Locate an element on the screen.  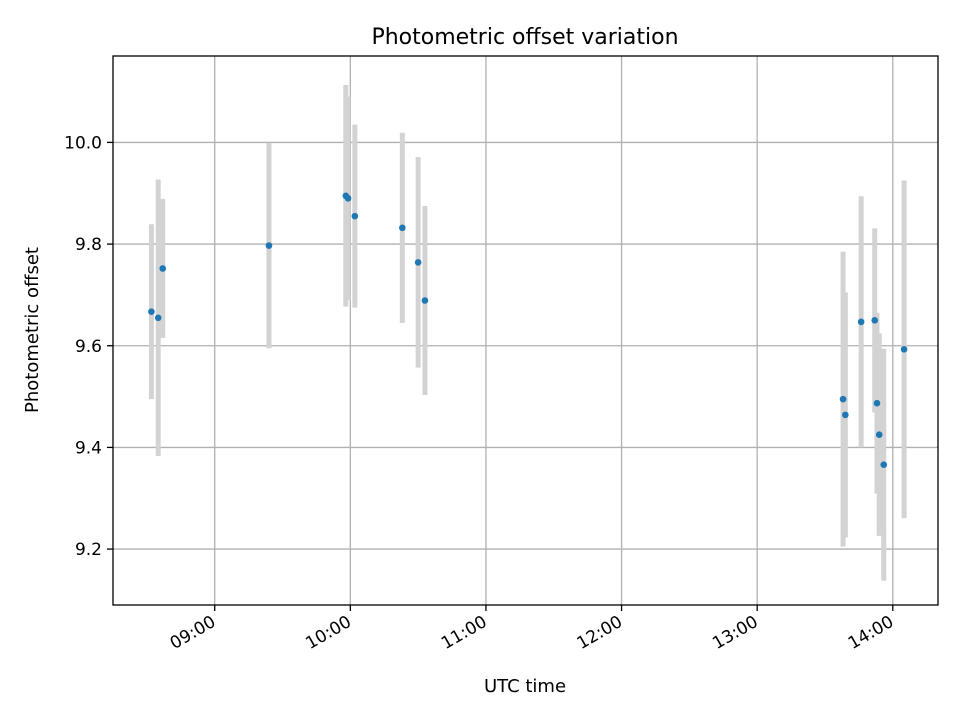
x-tick-label: 13:00 is located at coordinates (735, 633).